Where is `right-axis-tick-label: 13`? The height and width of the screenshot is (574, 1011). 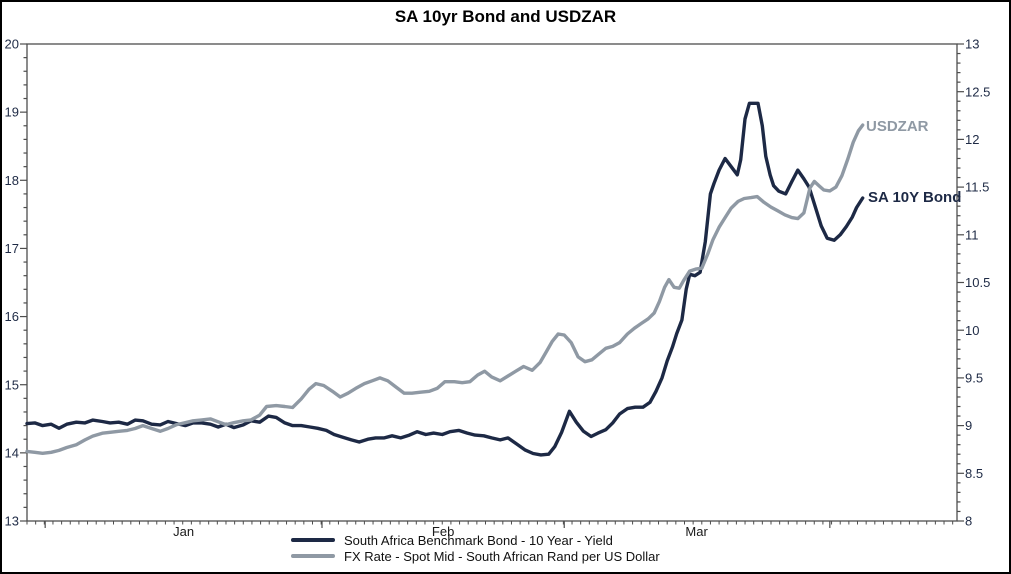
right-axis-tick-label: 13 is located at coordinates (972, 44).